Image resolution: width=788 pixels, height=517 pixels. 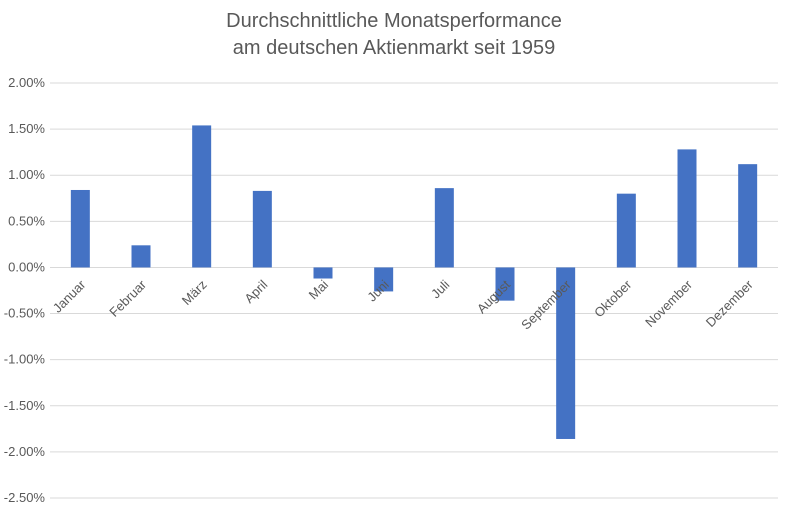 I want to click on x-tick-label: Januar, so click(x=69, y=295).